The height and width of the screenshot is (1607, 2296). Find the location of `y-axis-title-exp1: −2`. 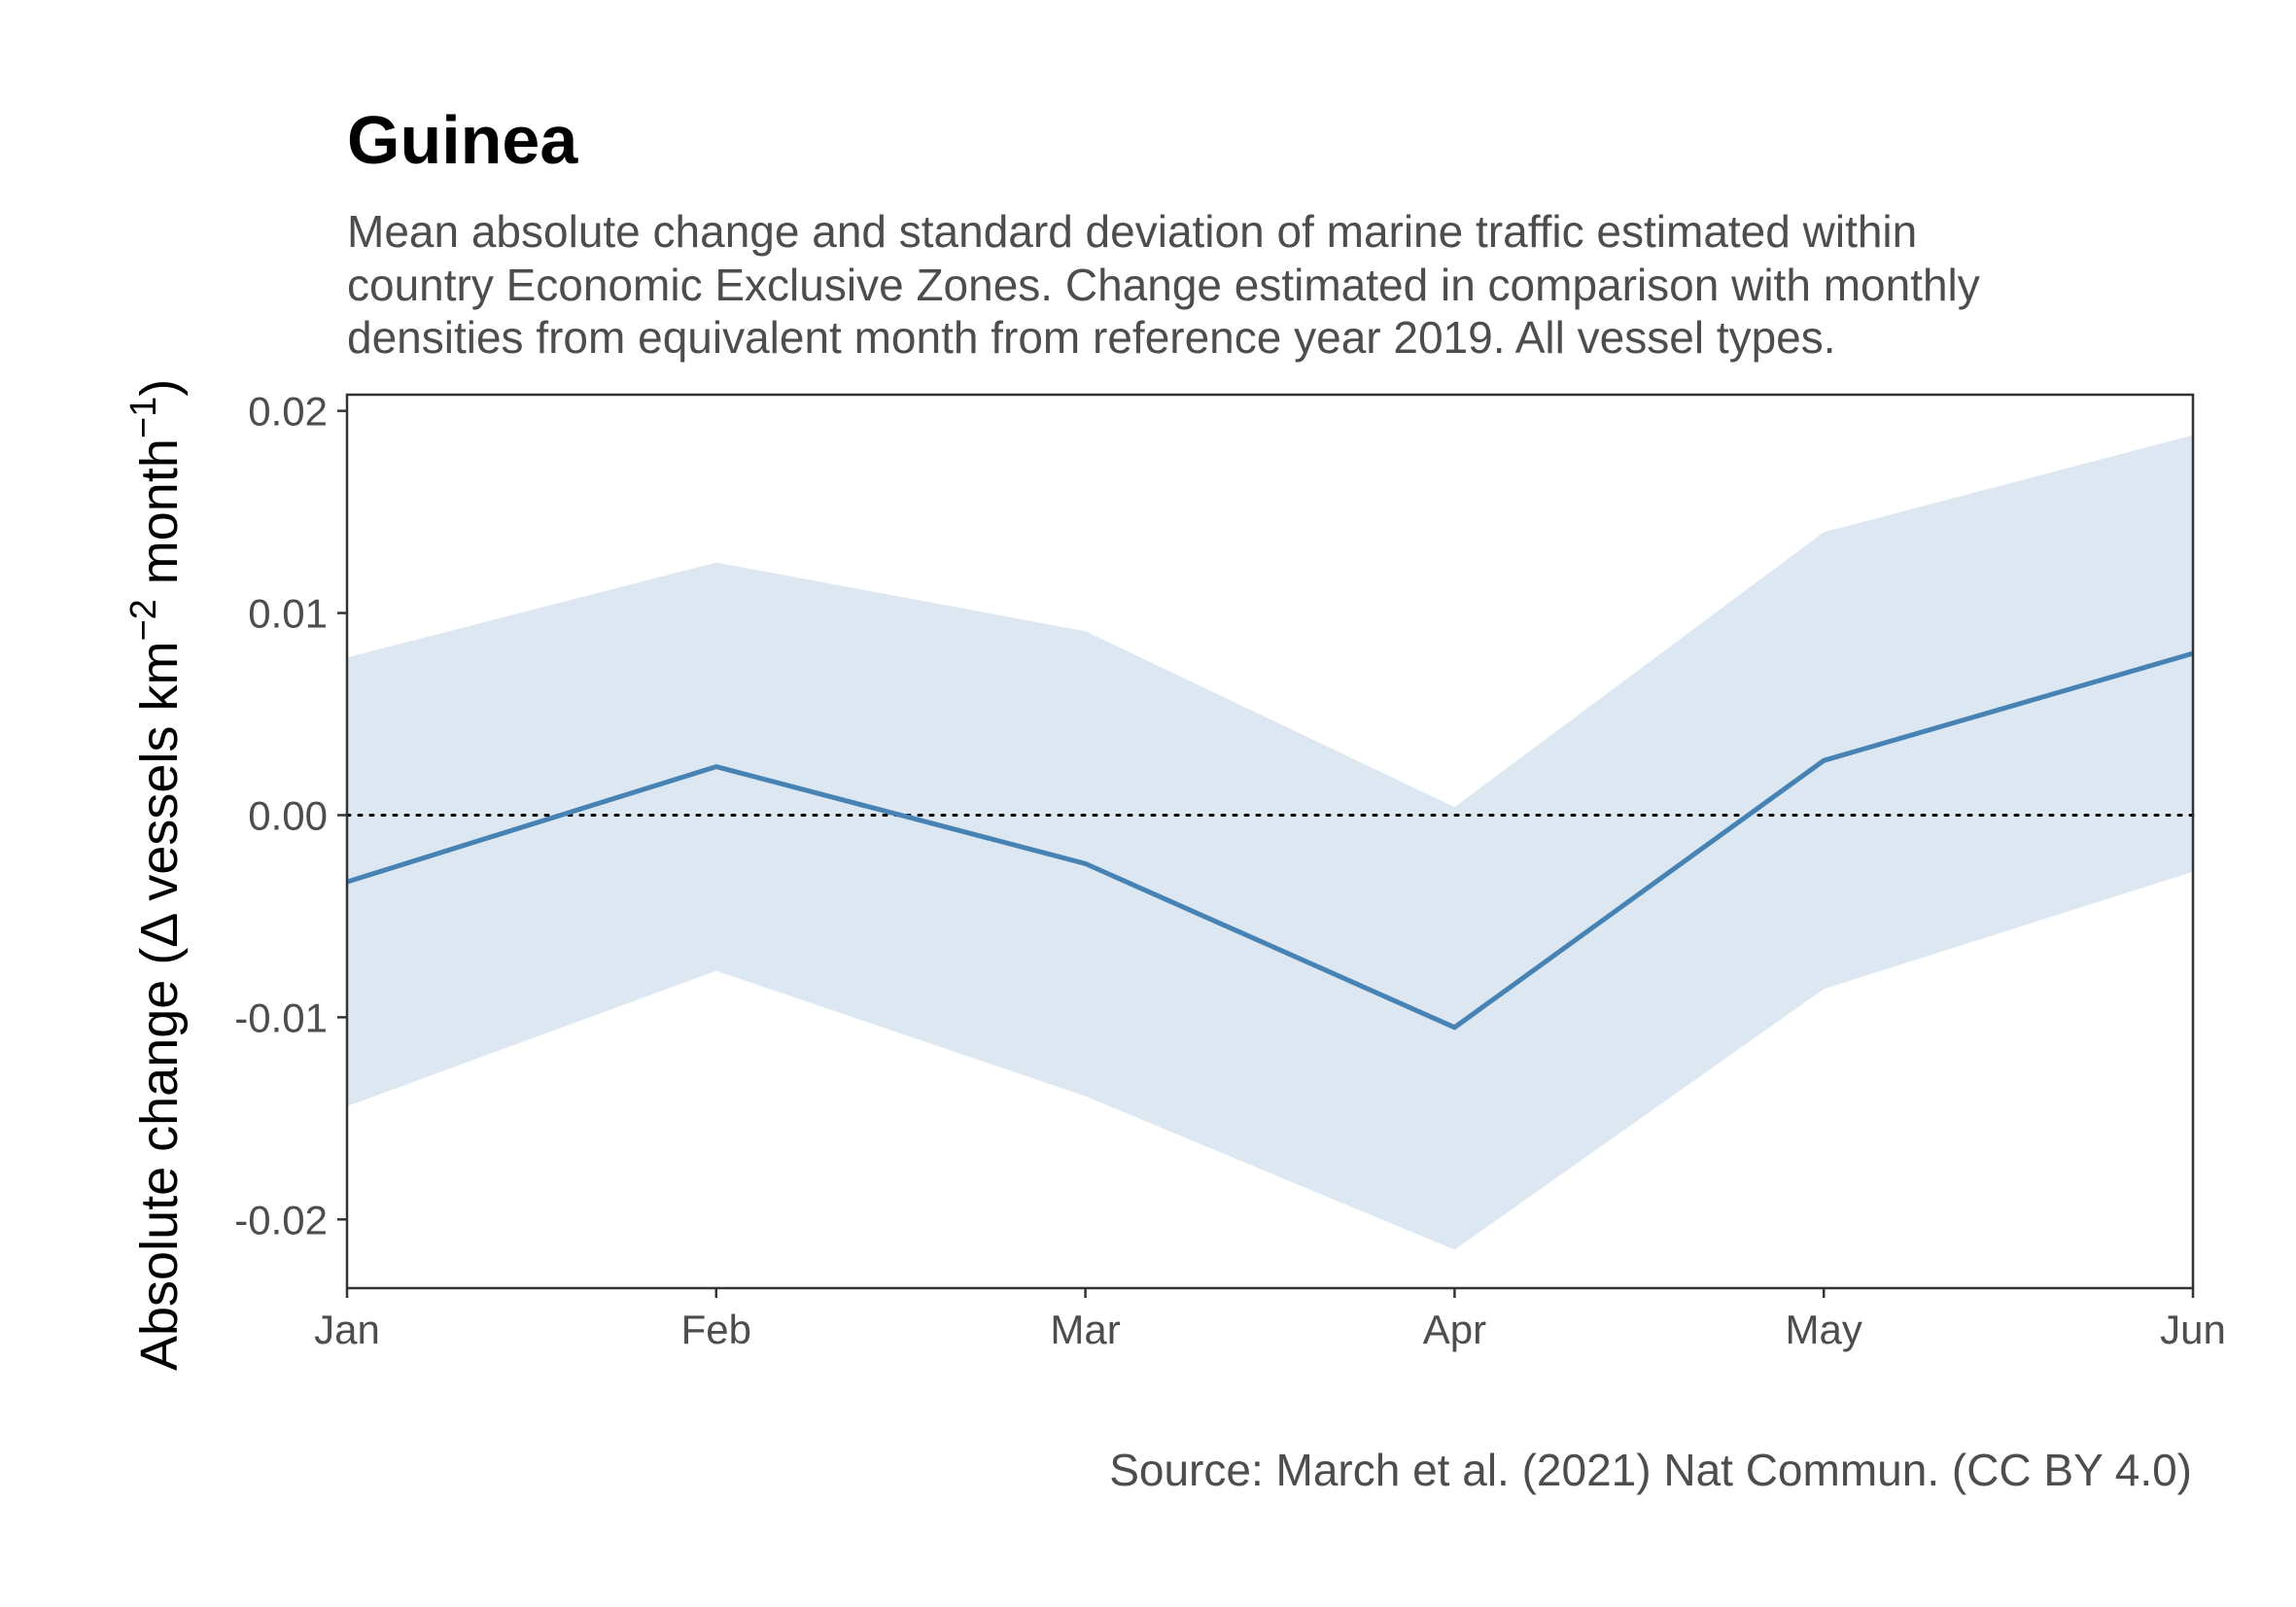

y-axis-title-exp1: −2 is located at coordinates (143, 620).